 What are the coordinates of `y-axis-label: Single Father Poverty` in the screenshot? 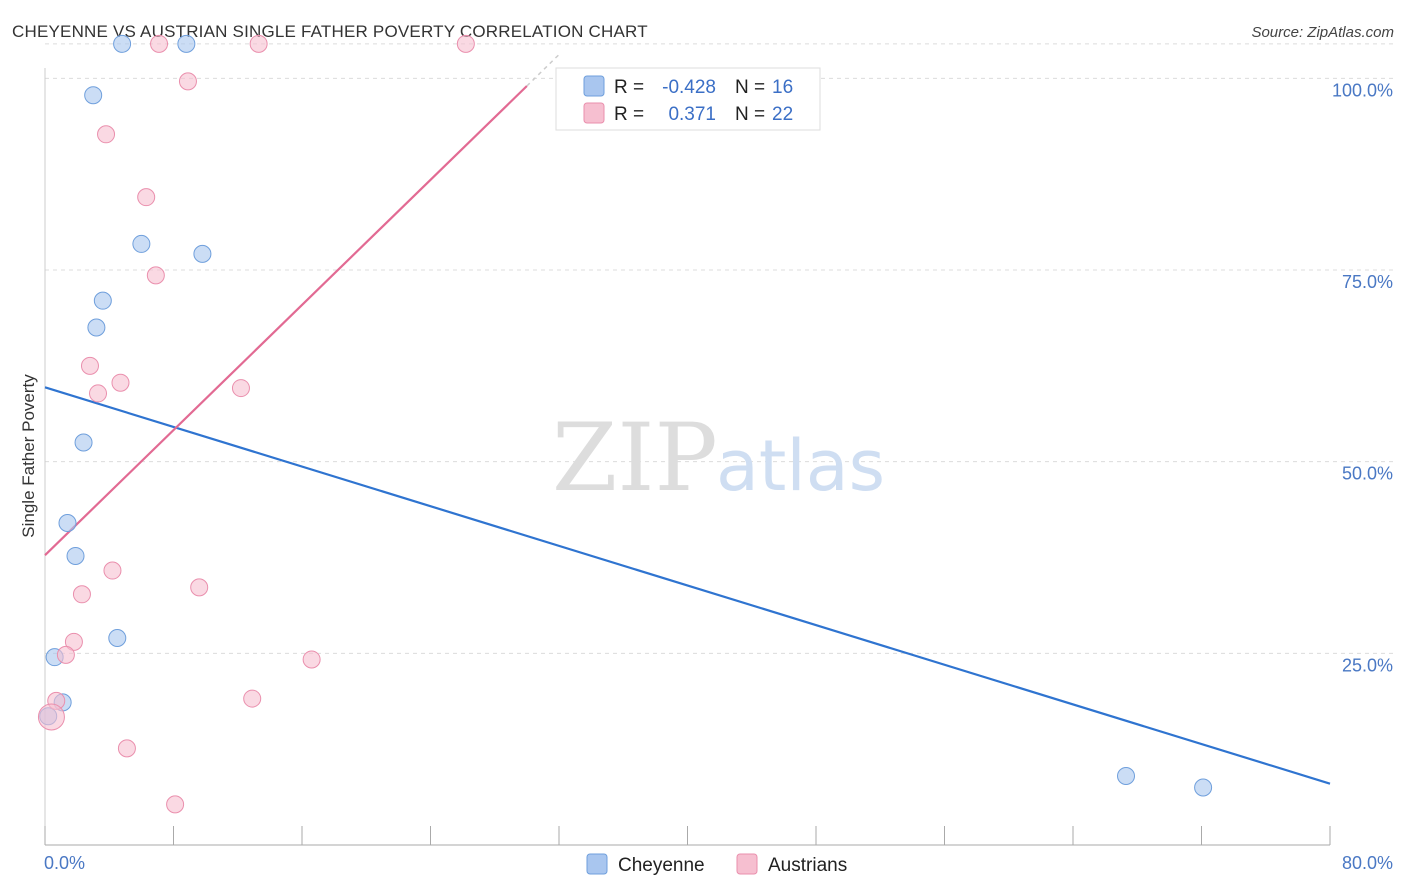 It's located at (28, 456).